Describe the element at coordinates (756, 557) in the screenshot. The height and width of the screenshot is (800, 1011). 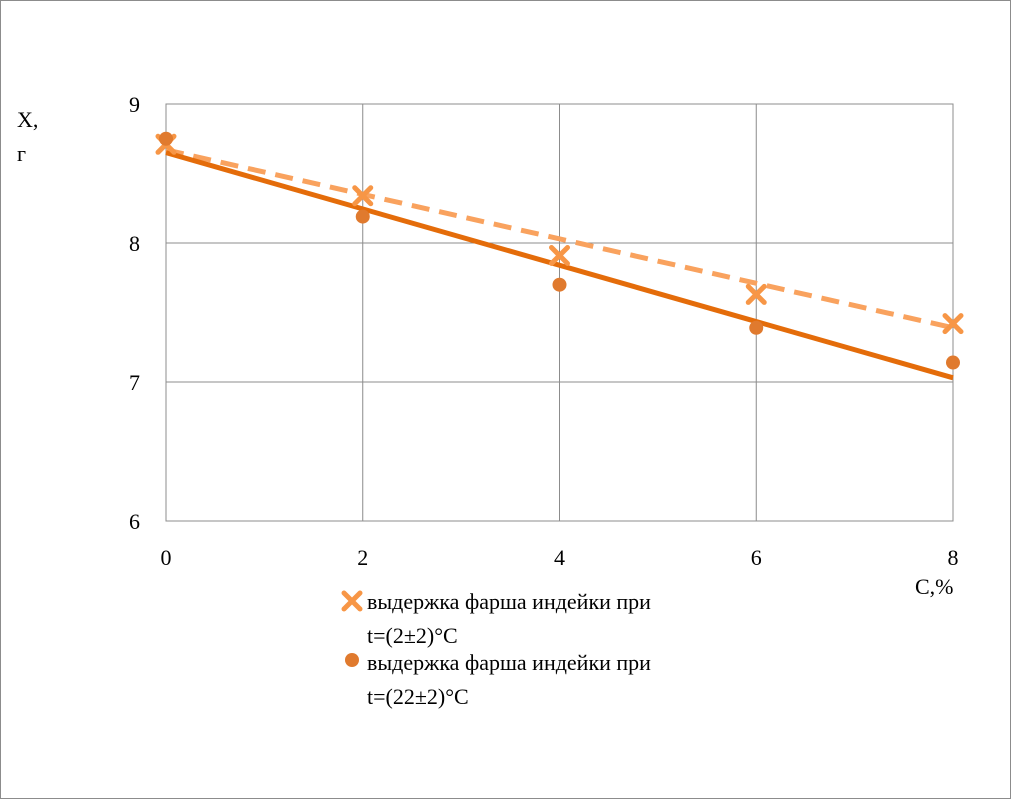
I see `x-tick-label: 6` at that location.